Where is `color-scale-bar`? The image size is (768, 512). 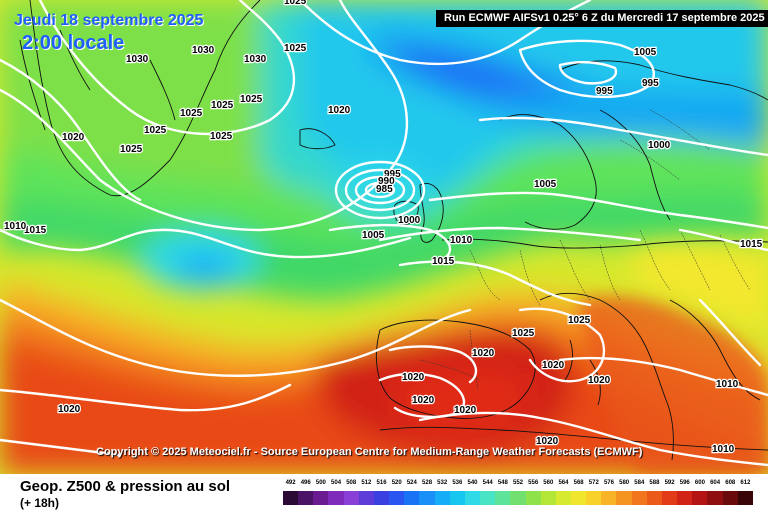
color-scale-bar is located at coordinates (518, 498).